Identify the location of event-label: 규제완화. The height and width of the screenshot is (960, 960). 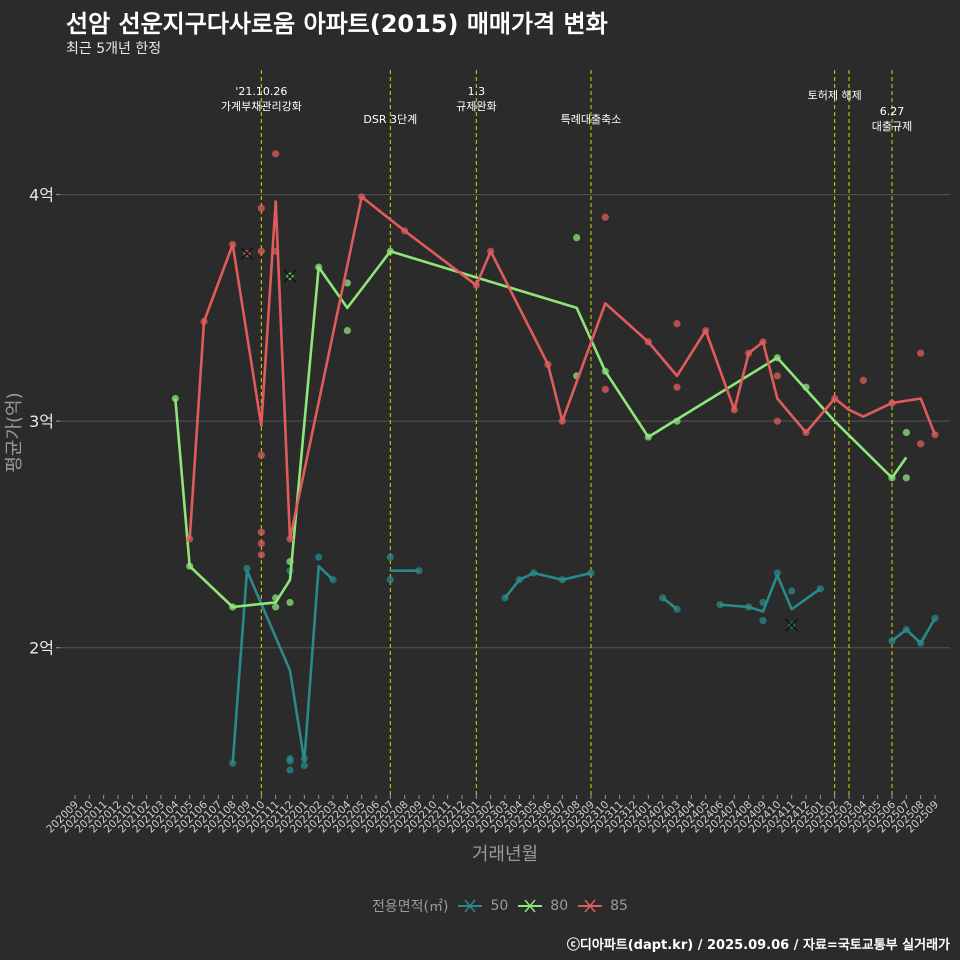
(476, 106).